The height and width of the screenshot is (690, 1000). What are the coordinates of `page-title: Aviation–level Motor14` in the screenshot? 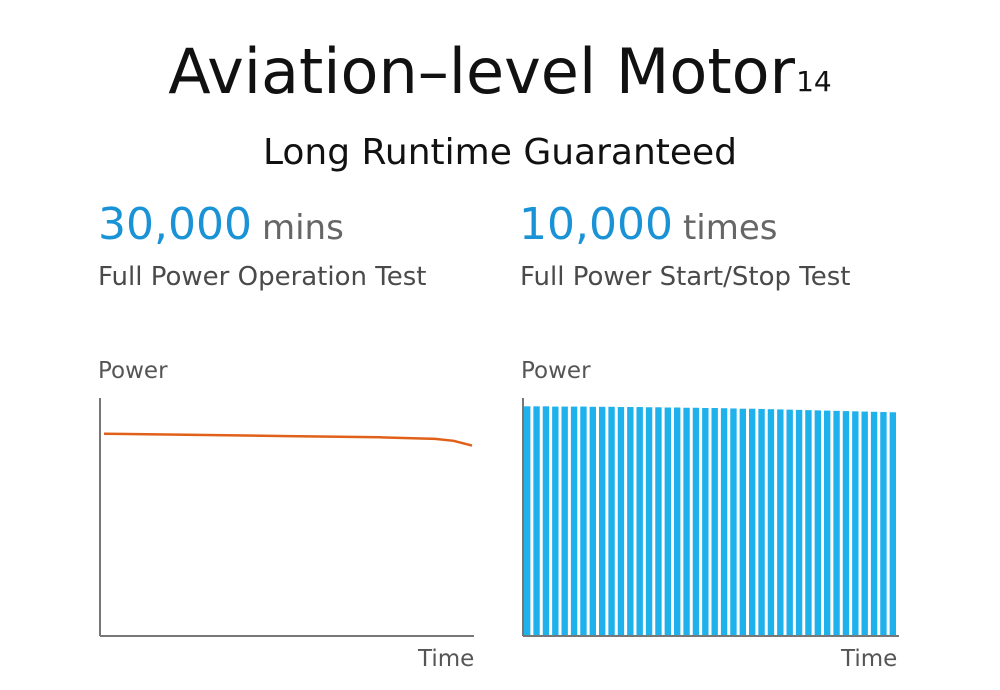 It's located at (500, 72).